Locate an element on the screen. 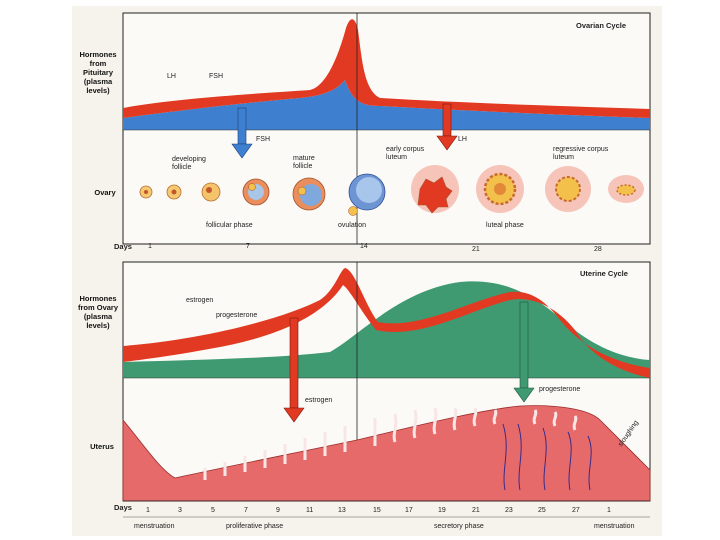 This screenshot has width=720, height=540. corpus-luteum-early is located at coordinates (435, 189).